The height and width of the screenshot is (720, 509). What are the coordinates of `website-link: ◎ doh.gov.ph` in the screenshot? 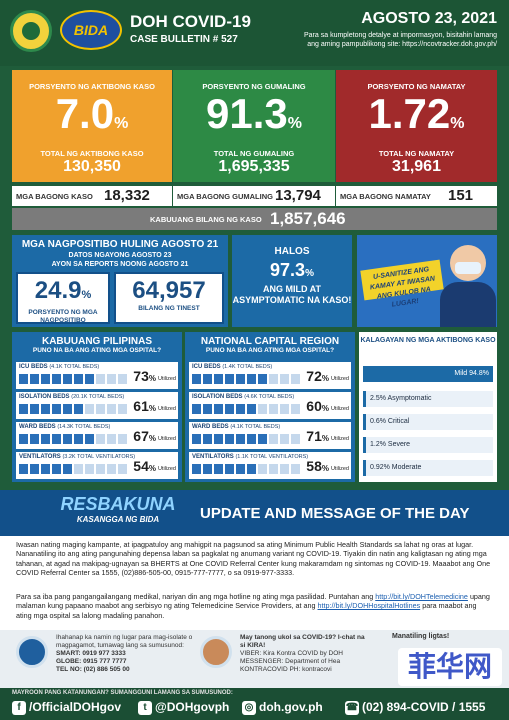 It's located at (282, 707).